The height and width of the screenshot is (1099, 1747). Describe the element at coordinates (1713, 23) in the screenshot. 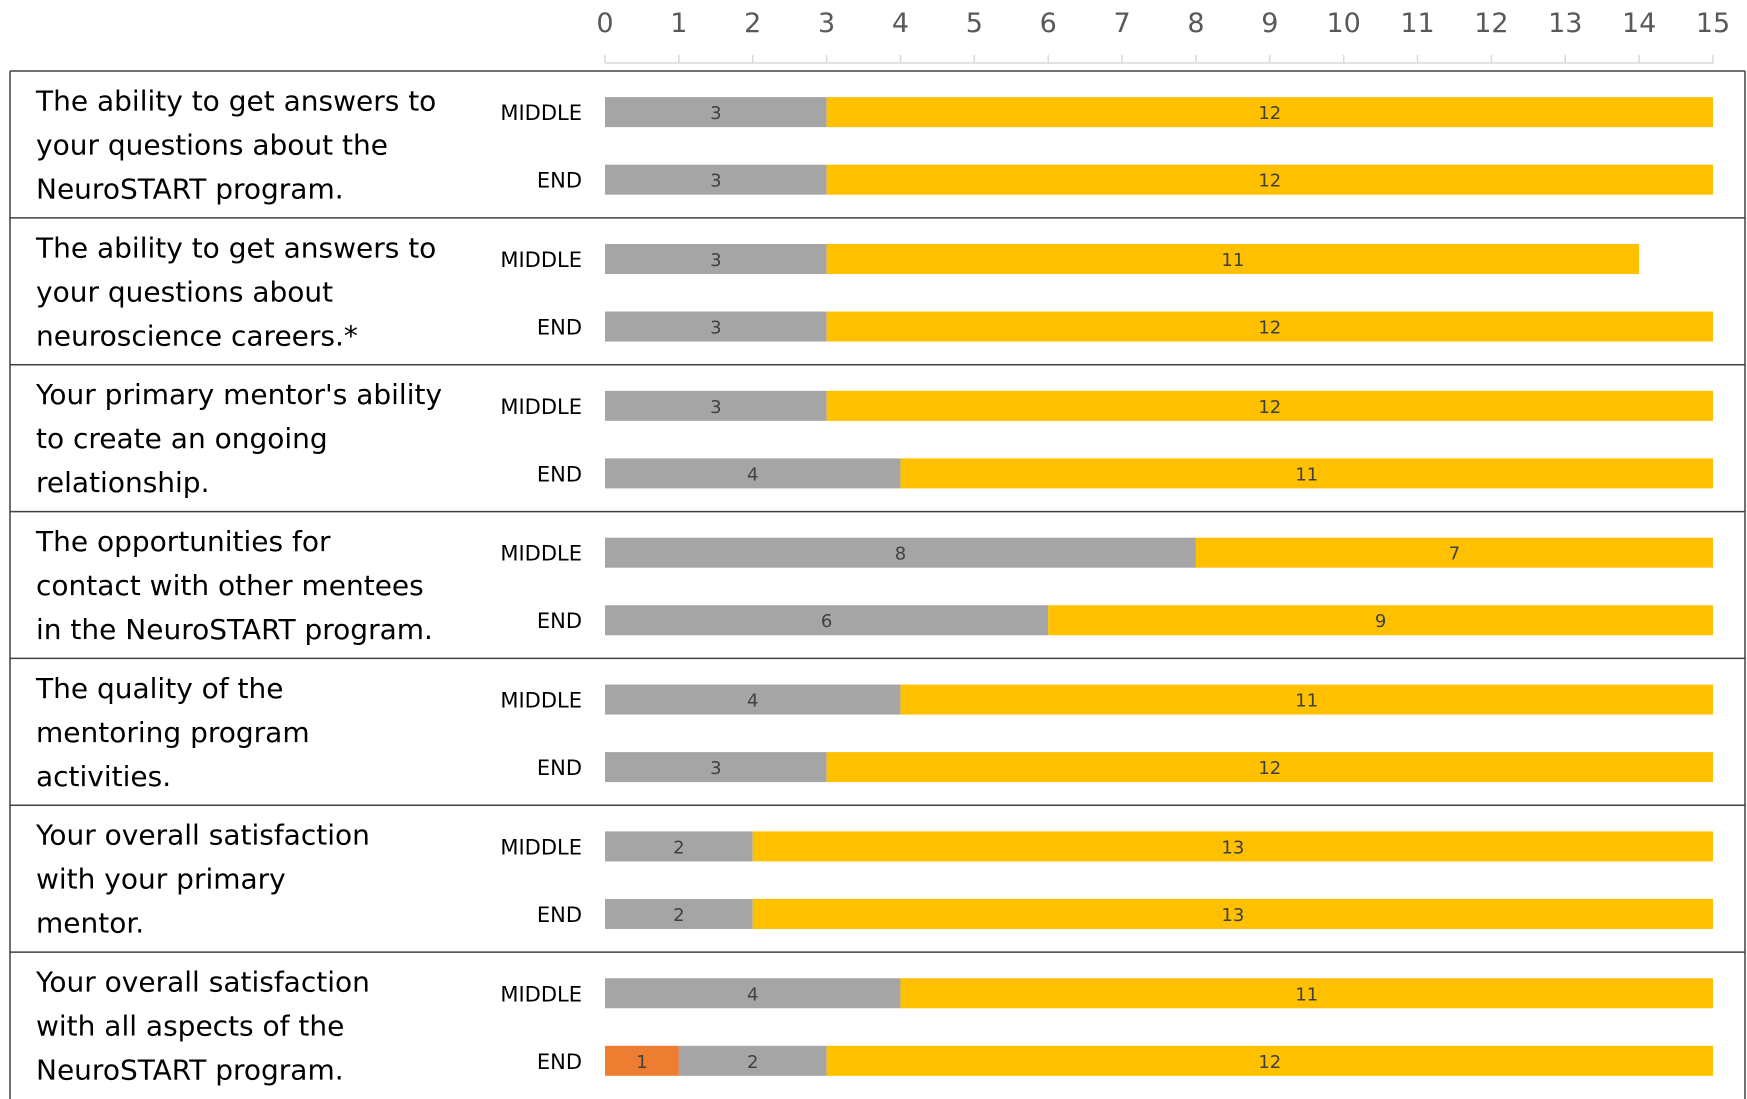

I see `x-tick-label: 15` at that location.